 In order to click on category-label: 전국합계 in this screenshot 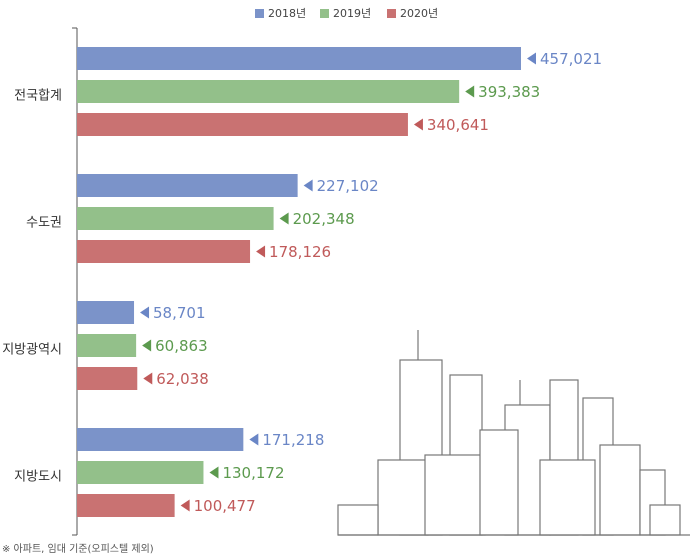, I will do `click(38, 96)`.